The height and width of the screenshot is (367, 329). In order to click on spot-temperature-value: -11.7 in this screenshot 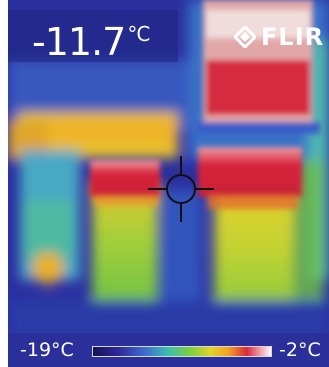, I will do `click(79, 42)`.